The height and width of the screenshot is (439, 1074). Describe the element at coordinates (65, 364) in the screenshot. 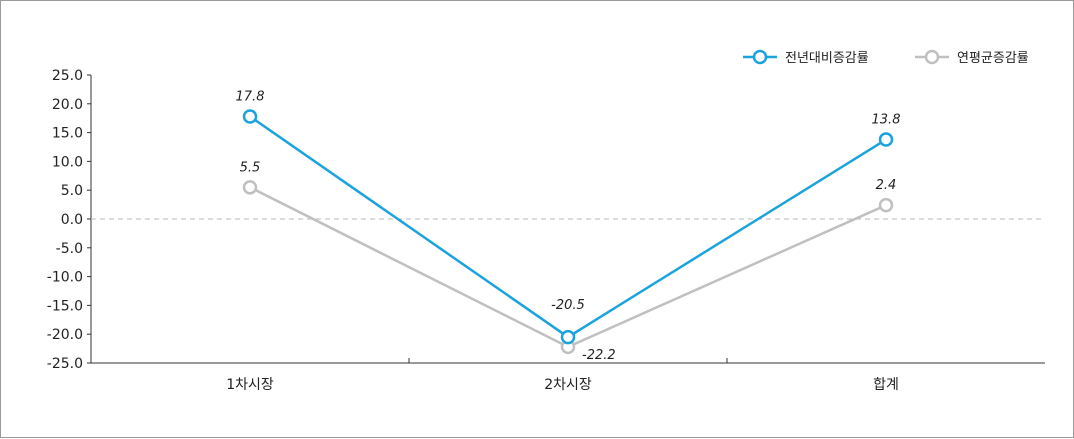

I see `y-tick-label: -25.0` at that location.